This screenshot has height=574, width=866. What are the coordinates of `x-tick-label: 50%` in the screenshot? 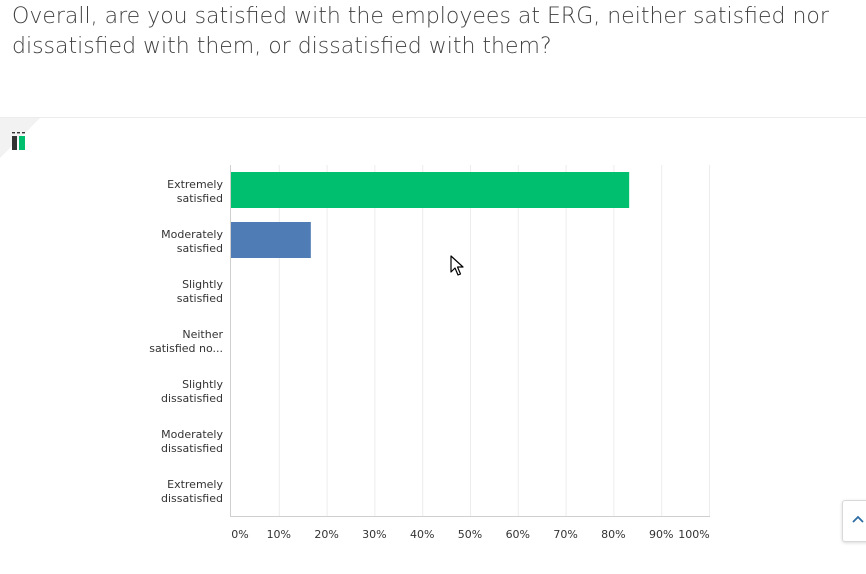 It's located at (470, 534).